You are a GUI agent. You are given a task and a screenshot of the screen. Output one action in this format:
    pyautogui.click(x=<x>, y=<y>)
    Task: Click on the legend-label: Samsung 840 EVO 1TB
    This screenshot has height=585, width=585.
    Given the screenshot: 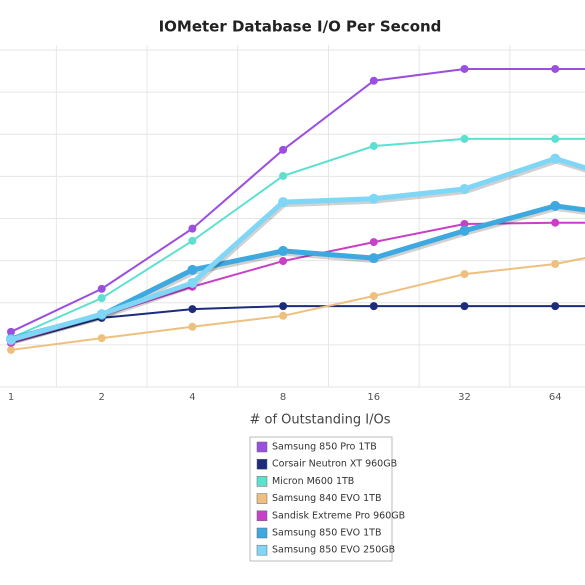 What is the action you would take?
    pyautogui.click(x=327, y=498)
    